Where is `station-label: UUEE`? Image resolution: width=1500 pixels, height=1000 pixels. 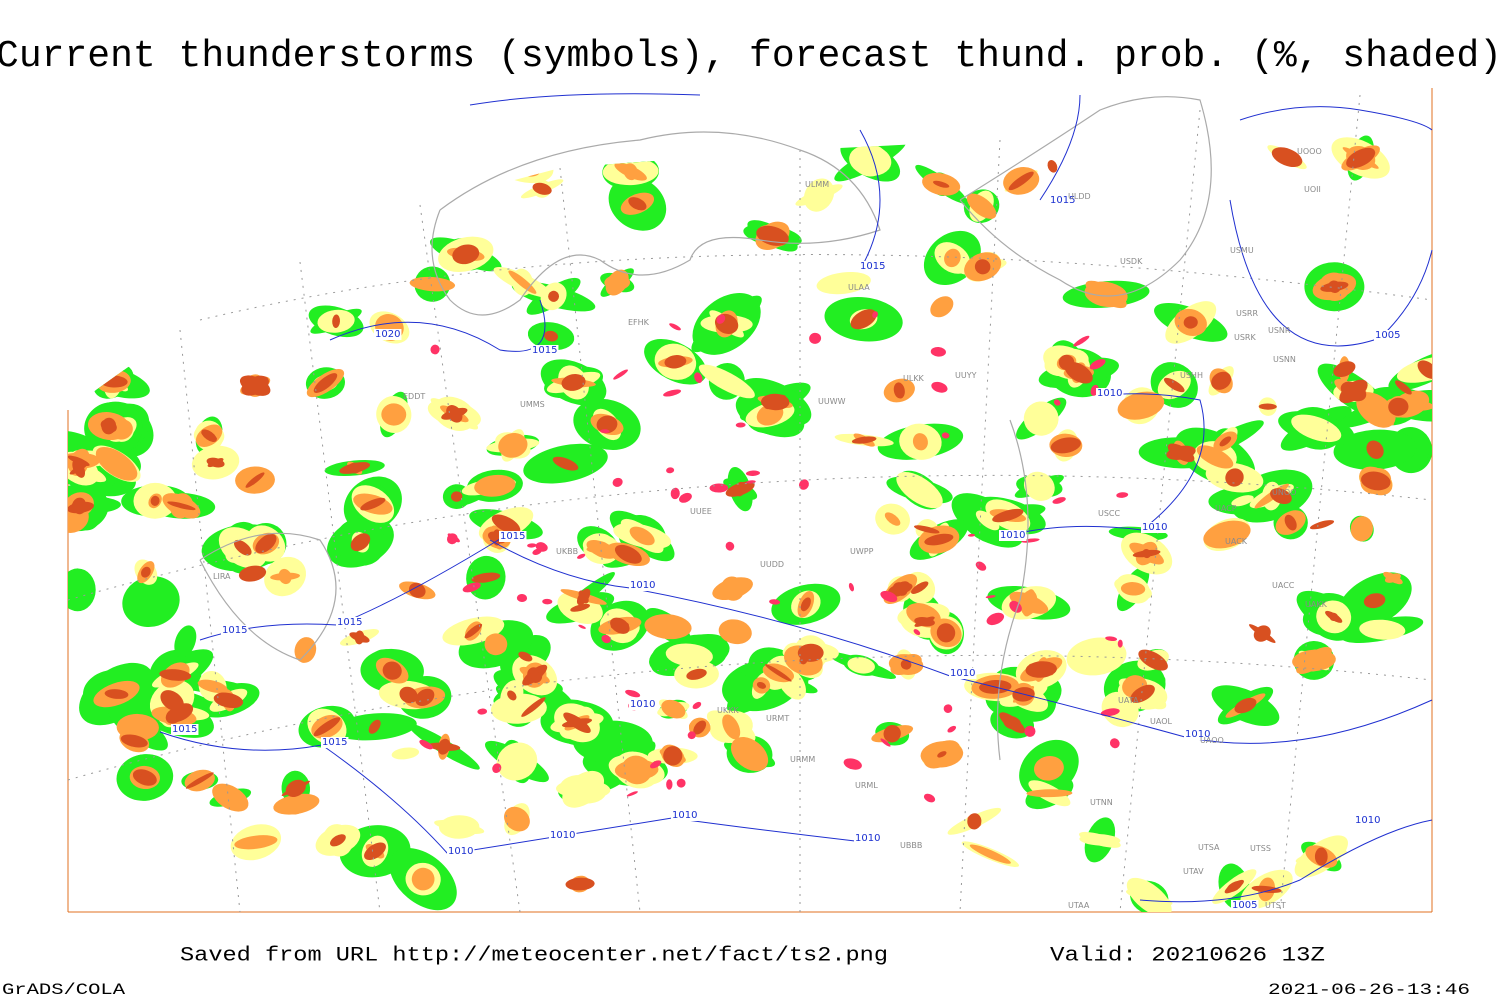
station-label: UUEE is located at coordinates (701, 511).